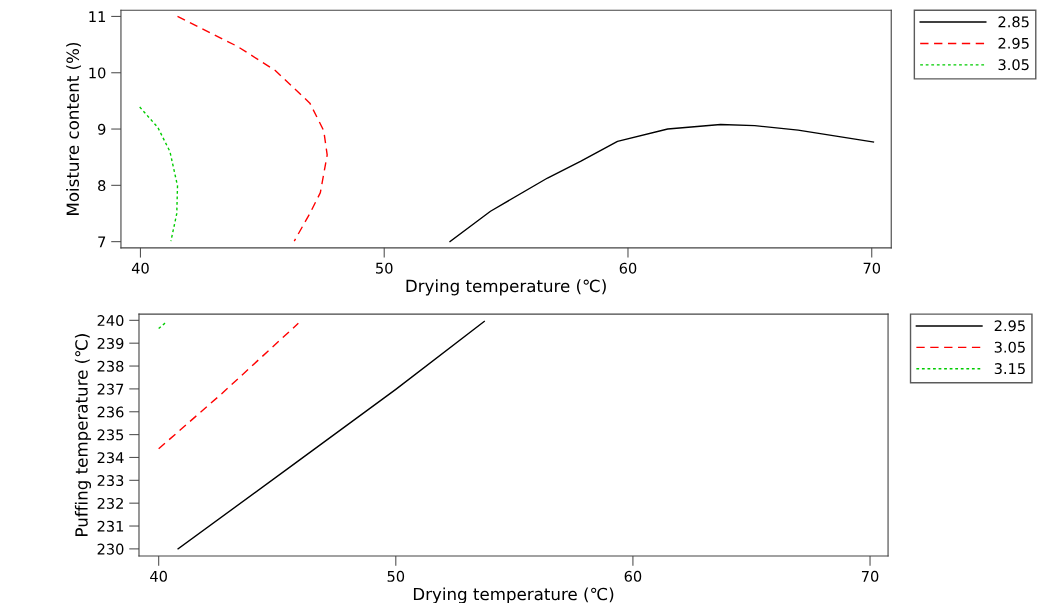 The image size is (1061, 603). I want to click on y-tick-label: 240, so click(110, 321).